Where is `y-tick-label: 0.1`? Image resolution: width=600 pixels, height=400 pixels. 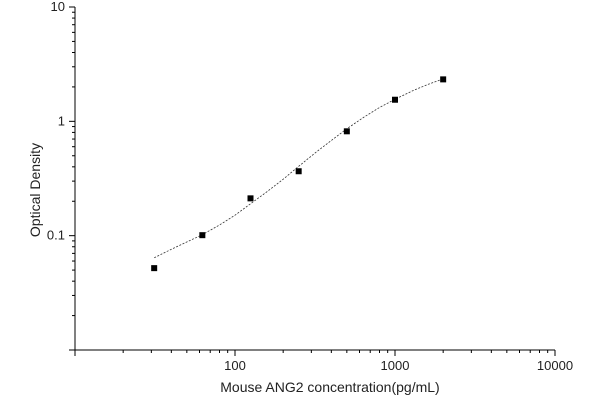
y-tick-label: 0.1 is located at coordinates (56, 235).